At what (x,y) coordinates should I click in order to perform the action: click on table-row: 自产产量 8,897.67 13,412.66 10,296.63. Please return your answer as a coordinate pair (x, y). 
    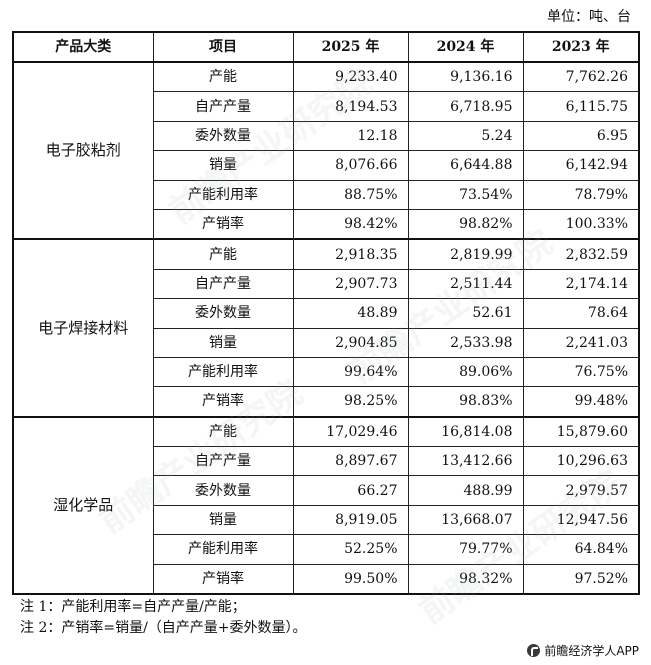
    Looking at the image, I should click on (326, 461).